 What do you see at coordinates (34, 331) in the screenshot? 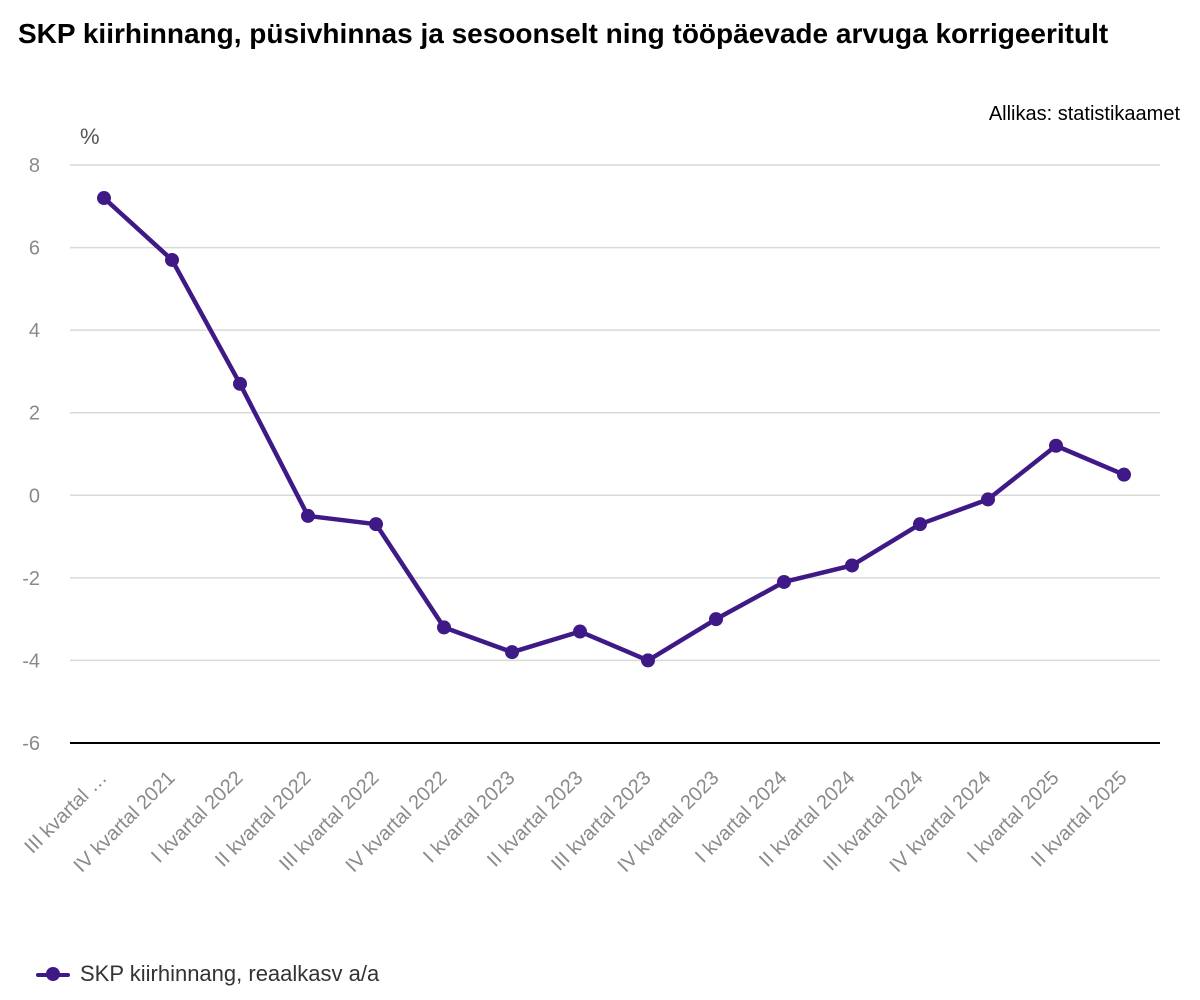
I see `y-tick-label: 4` at bounding box center [34, 331].